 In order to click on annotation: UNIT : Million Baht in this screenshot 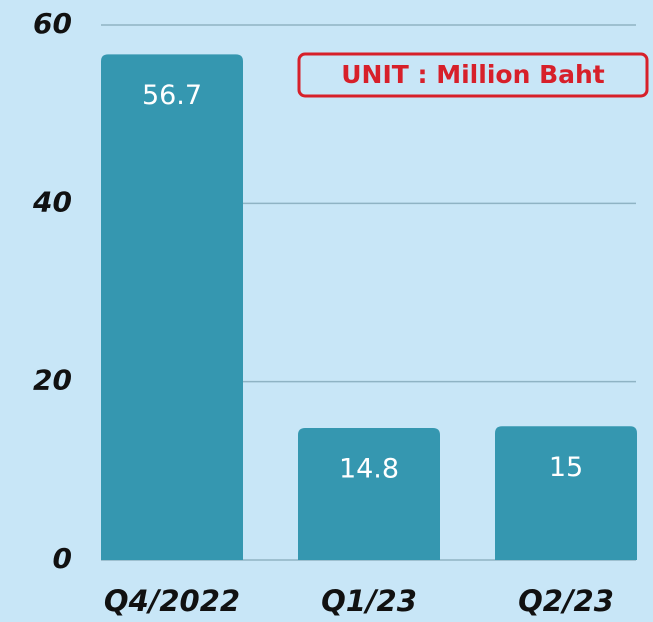, I will do `click(473, 74)`.